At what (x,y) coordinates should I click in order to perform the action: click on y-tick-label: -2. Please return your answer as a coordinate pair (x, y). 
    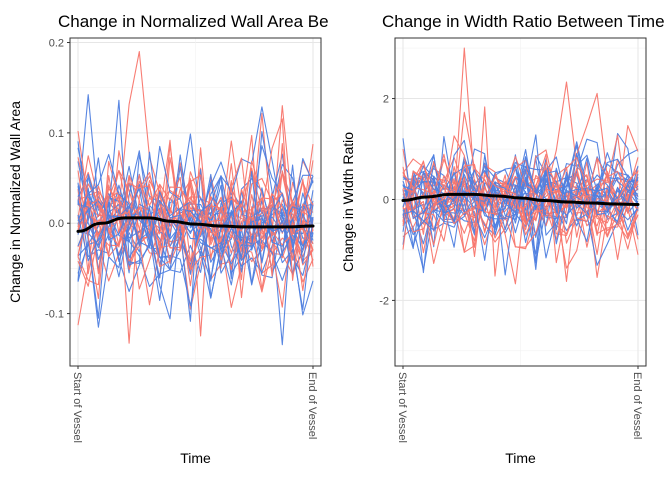
    Looking at the image, I should click on (384, 301).